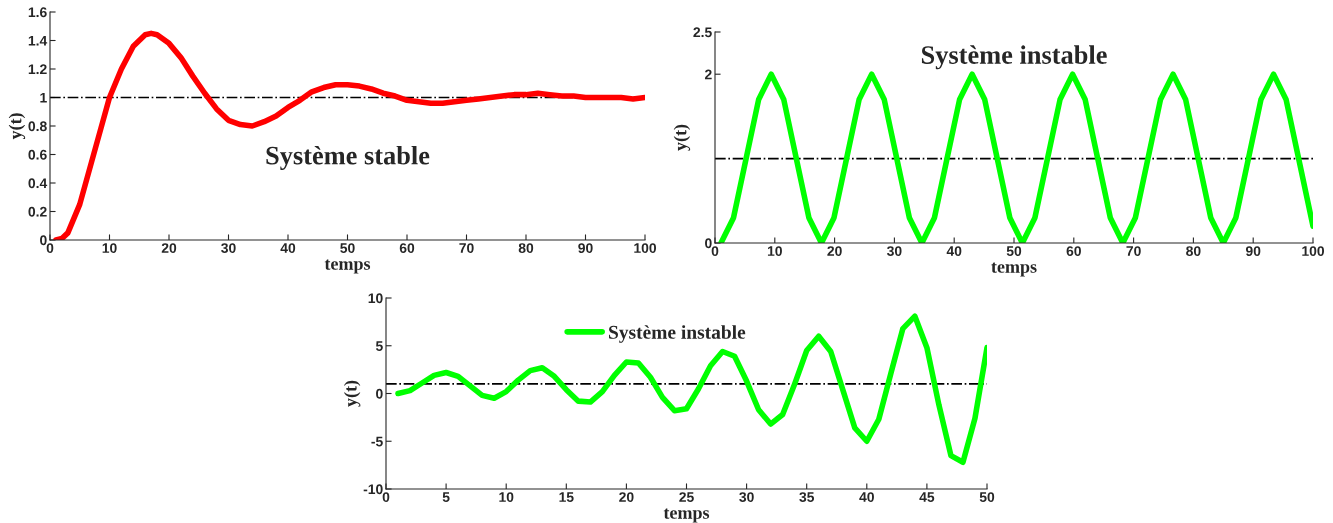  I want to click on y-tick-label: 0.4, so click(38, 183).